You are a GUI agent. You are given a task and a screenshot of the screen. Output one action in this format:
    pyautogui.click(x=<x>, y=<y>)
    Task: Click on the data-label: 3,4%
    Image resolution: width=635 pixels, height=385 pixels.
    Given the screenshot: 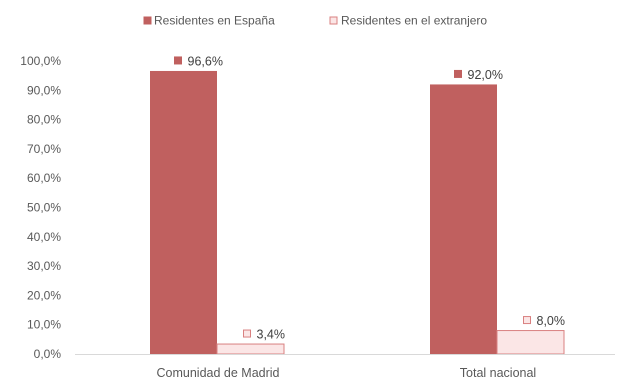 What is the action you would take?
    pyautogui.click(x=271, y=335)
    